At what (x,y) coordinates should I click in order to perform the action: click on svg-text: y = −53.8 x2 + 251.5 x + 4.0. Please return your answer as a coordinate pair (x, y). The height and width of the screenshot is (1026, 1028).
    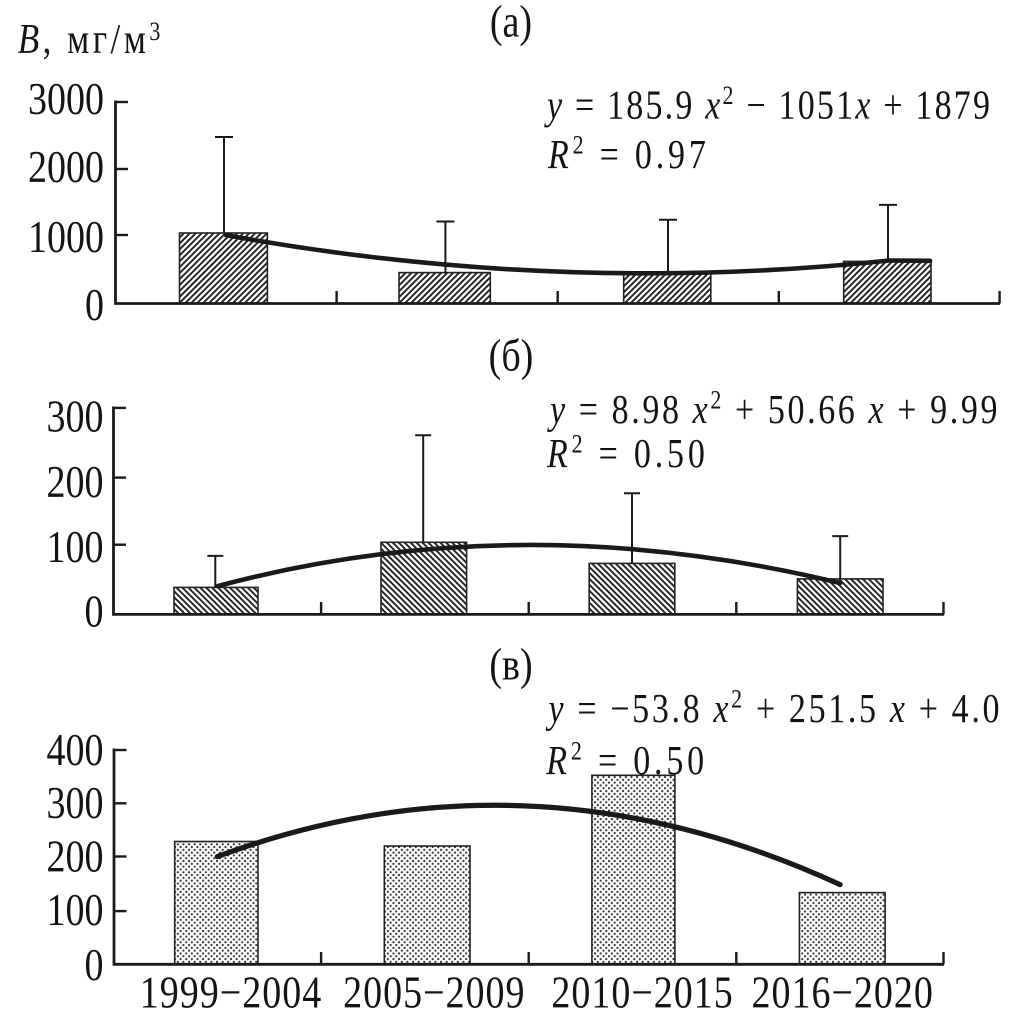
    Looking at the image, I should click on (773, 708).